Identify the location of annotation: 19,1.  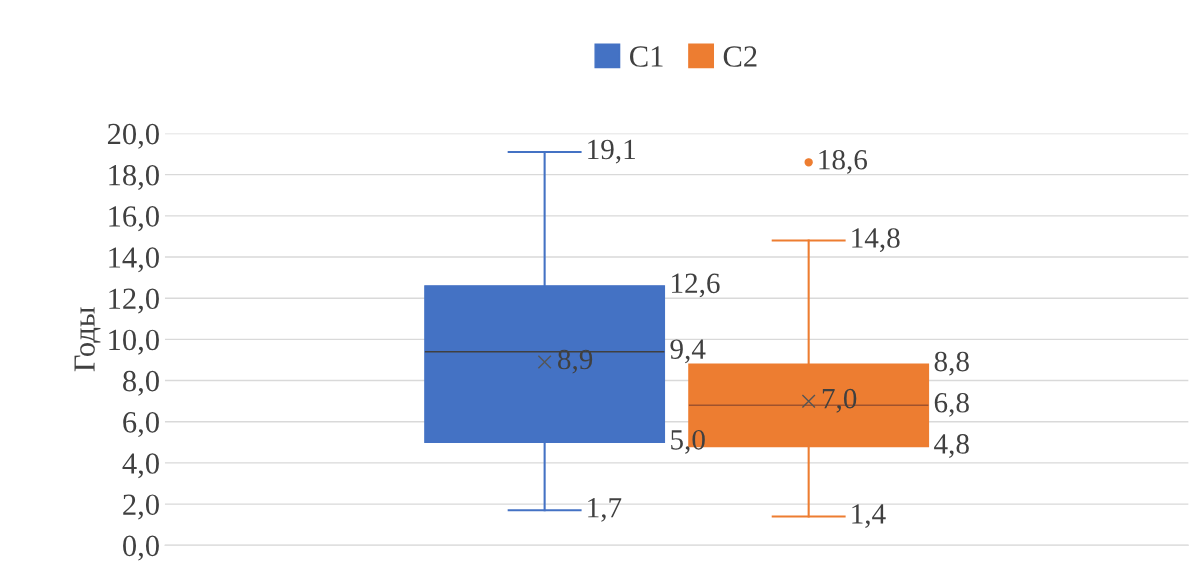
(611, 151).